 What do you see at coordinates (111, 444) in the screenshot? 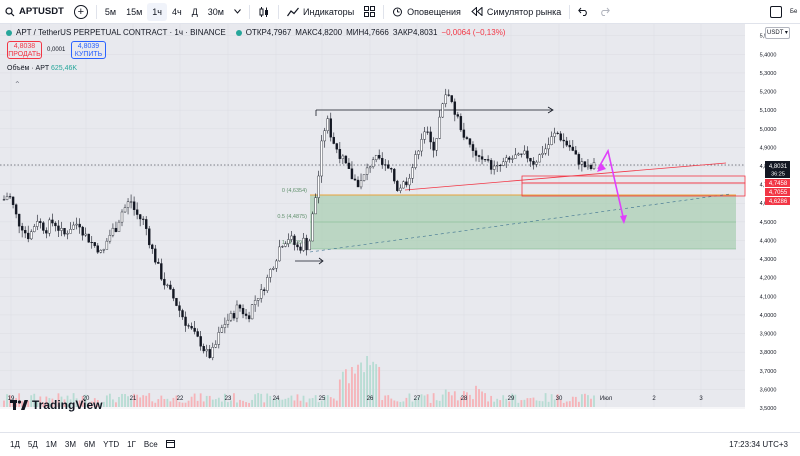
I see `range-ytd: YTD` at bounding box center [111, 444].